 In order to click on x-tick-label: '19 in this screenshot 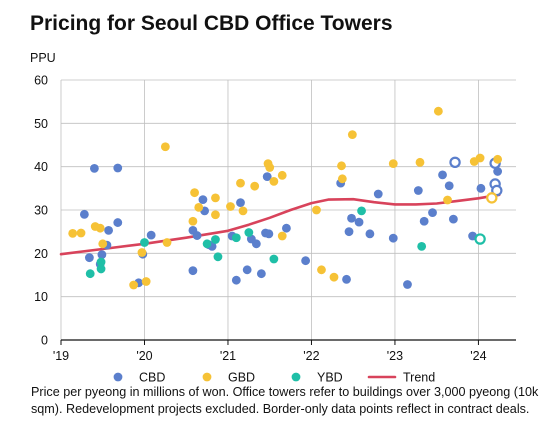, I will do `click(61, 356)`.